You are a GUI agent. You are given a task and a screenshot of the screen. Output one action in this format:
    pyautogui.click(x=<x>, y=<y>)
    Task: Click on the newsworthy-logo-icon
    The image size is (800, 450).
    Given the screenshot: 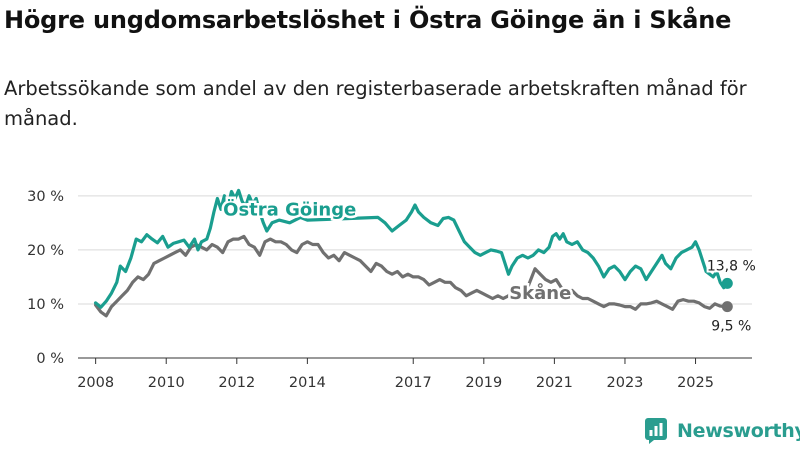 What is the action you would take?
    pyautogui.click(x=656, y=431)
    